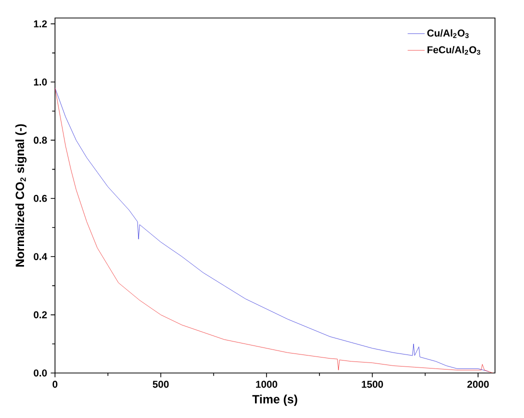  I want to click on y-tick-label: 1.0, so click(40, 82).